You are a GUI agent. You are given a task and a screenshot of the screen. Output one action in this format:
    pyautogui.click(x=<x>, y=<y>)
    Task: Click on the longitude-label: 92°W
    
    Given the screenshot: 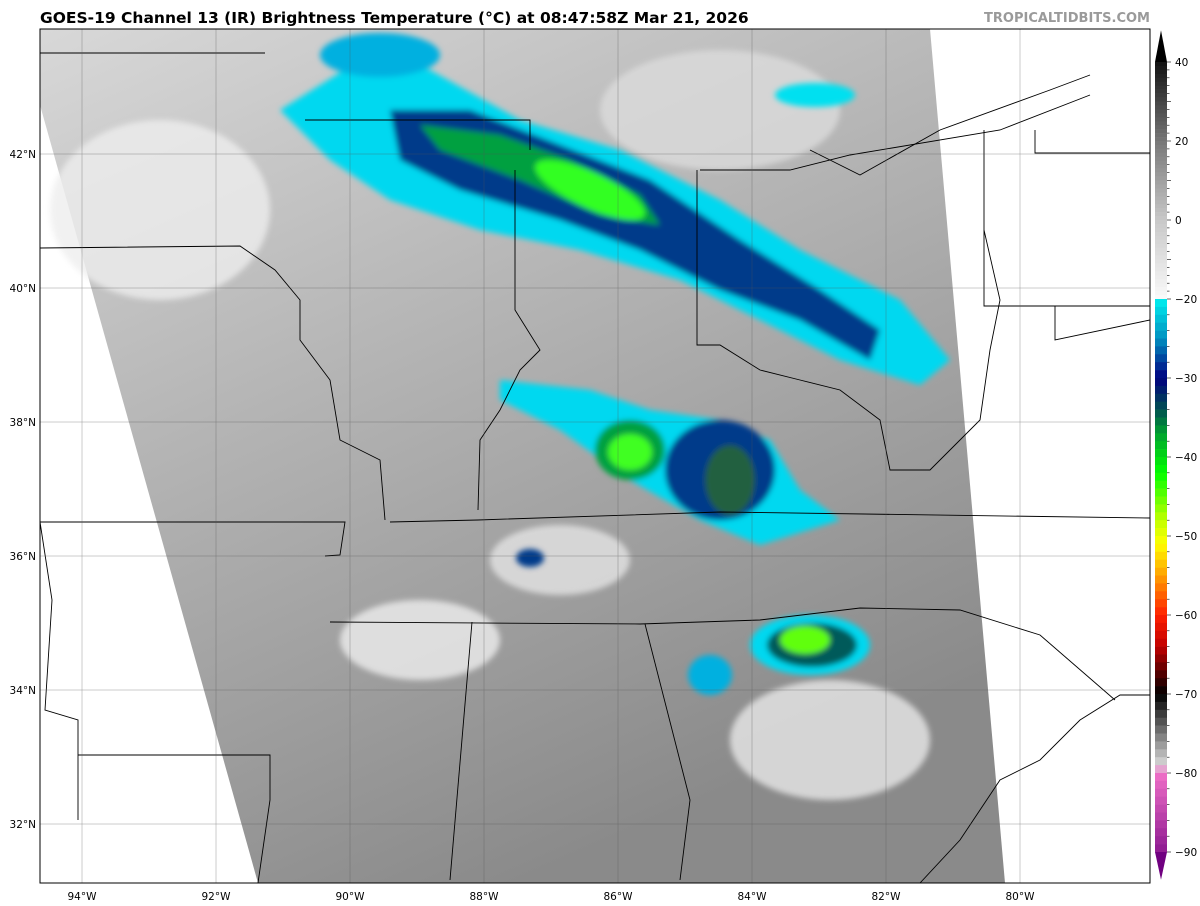 What is the action you would take?
    pyautogui.click(x=217, y=897)
    